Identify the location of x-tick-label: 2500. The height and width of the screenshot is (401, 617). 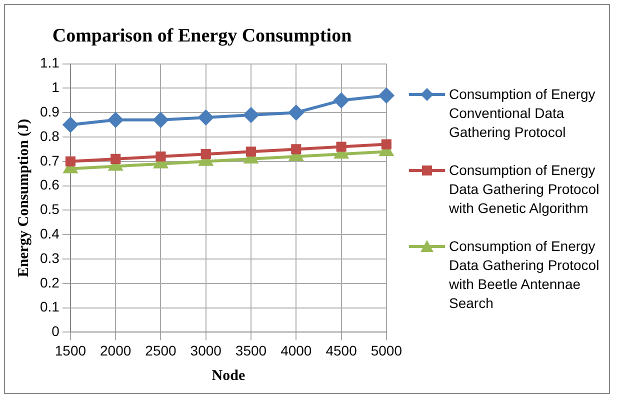
(161, 350).